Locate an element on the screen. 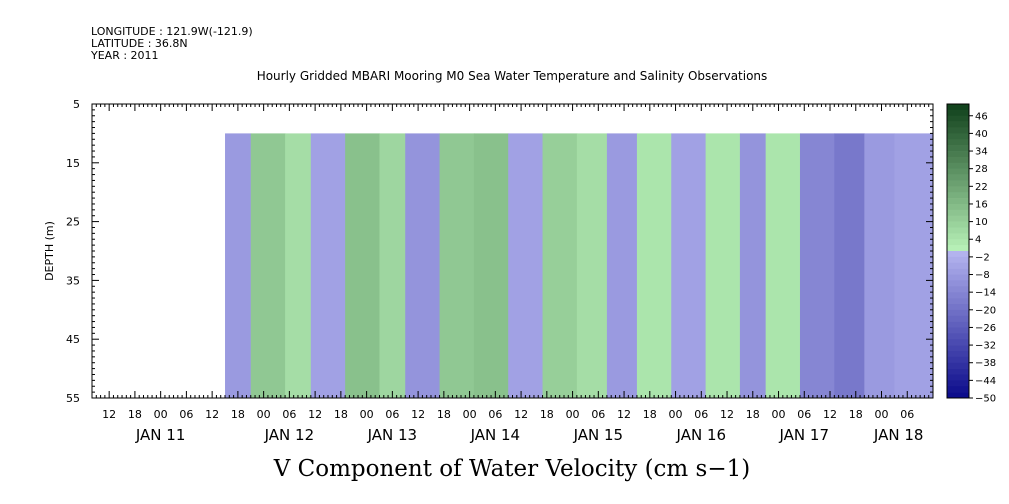 The image size is (1009, 504). colorbar-label: 4 is located at coordinates (978, 240).